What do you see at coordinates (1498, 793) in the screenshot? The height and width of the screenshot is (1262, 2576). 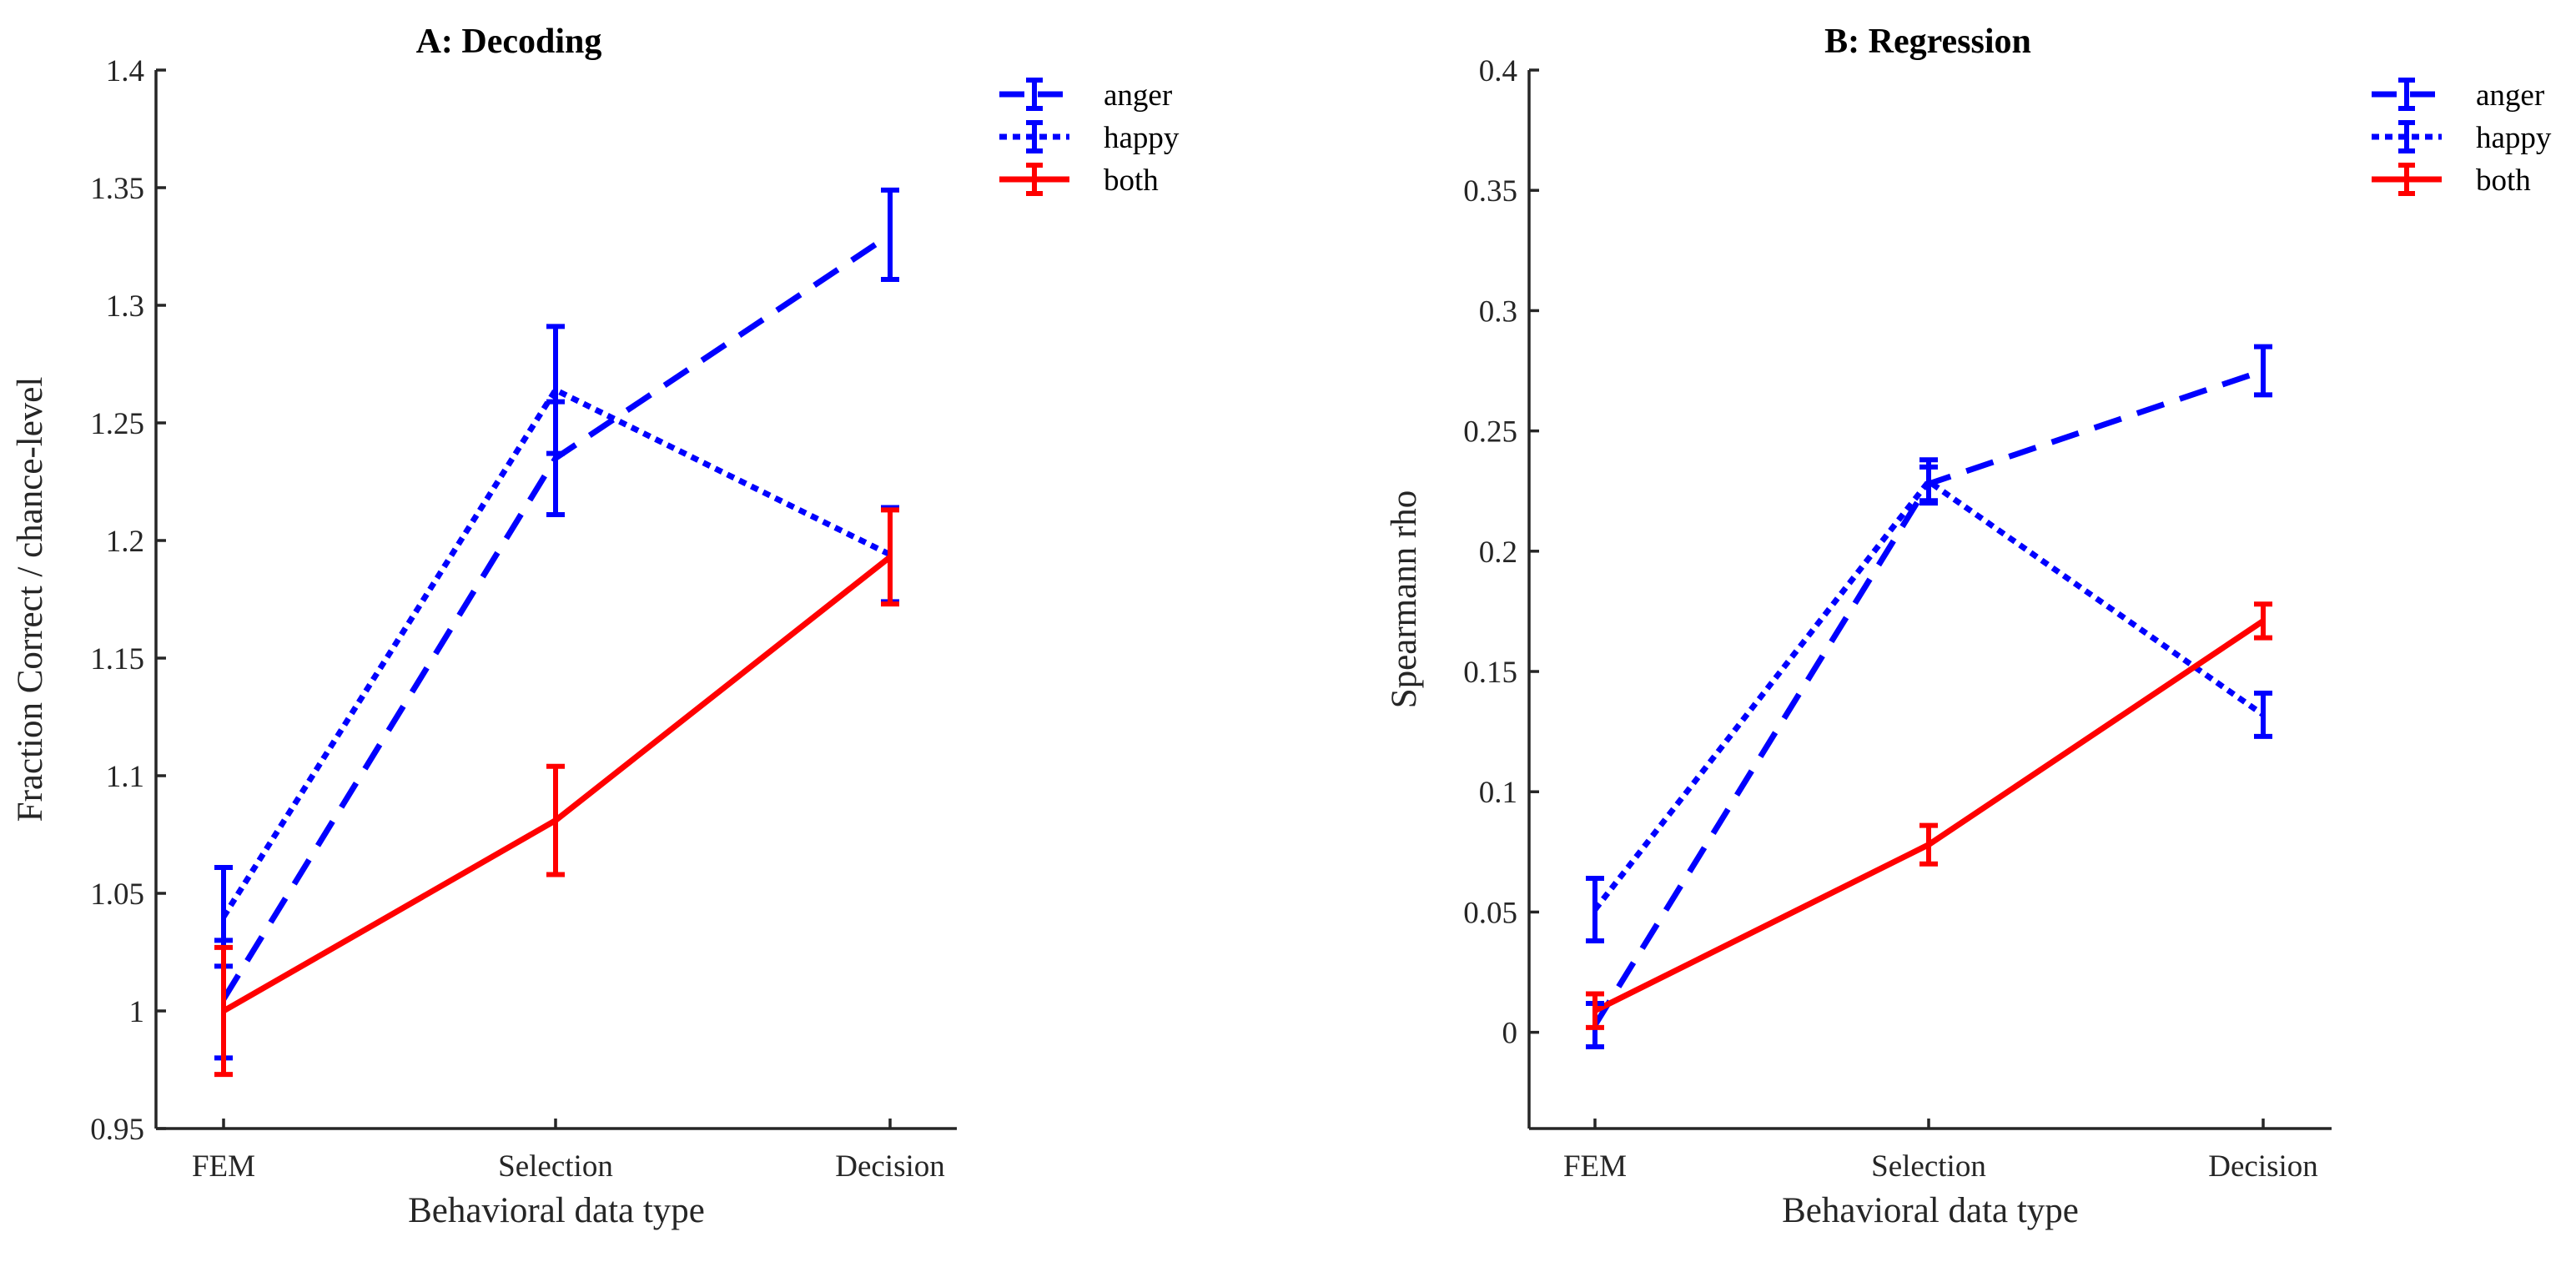 I see `y-tick-label: 0.1` at bounding box center [1498, 793].